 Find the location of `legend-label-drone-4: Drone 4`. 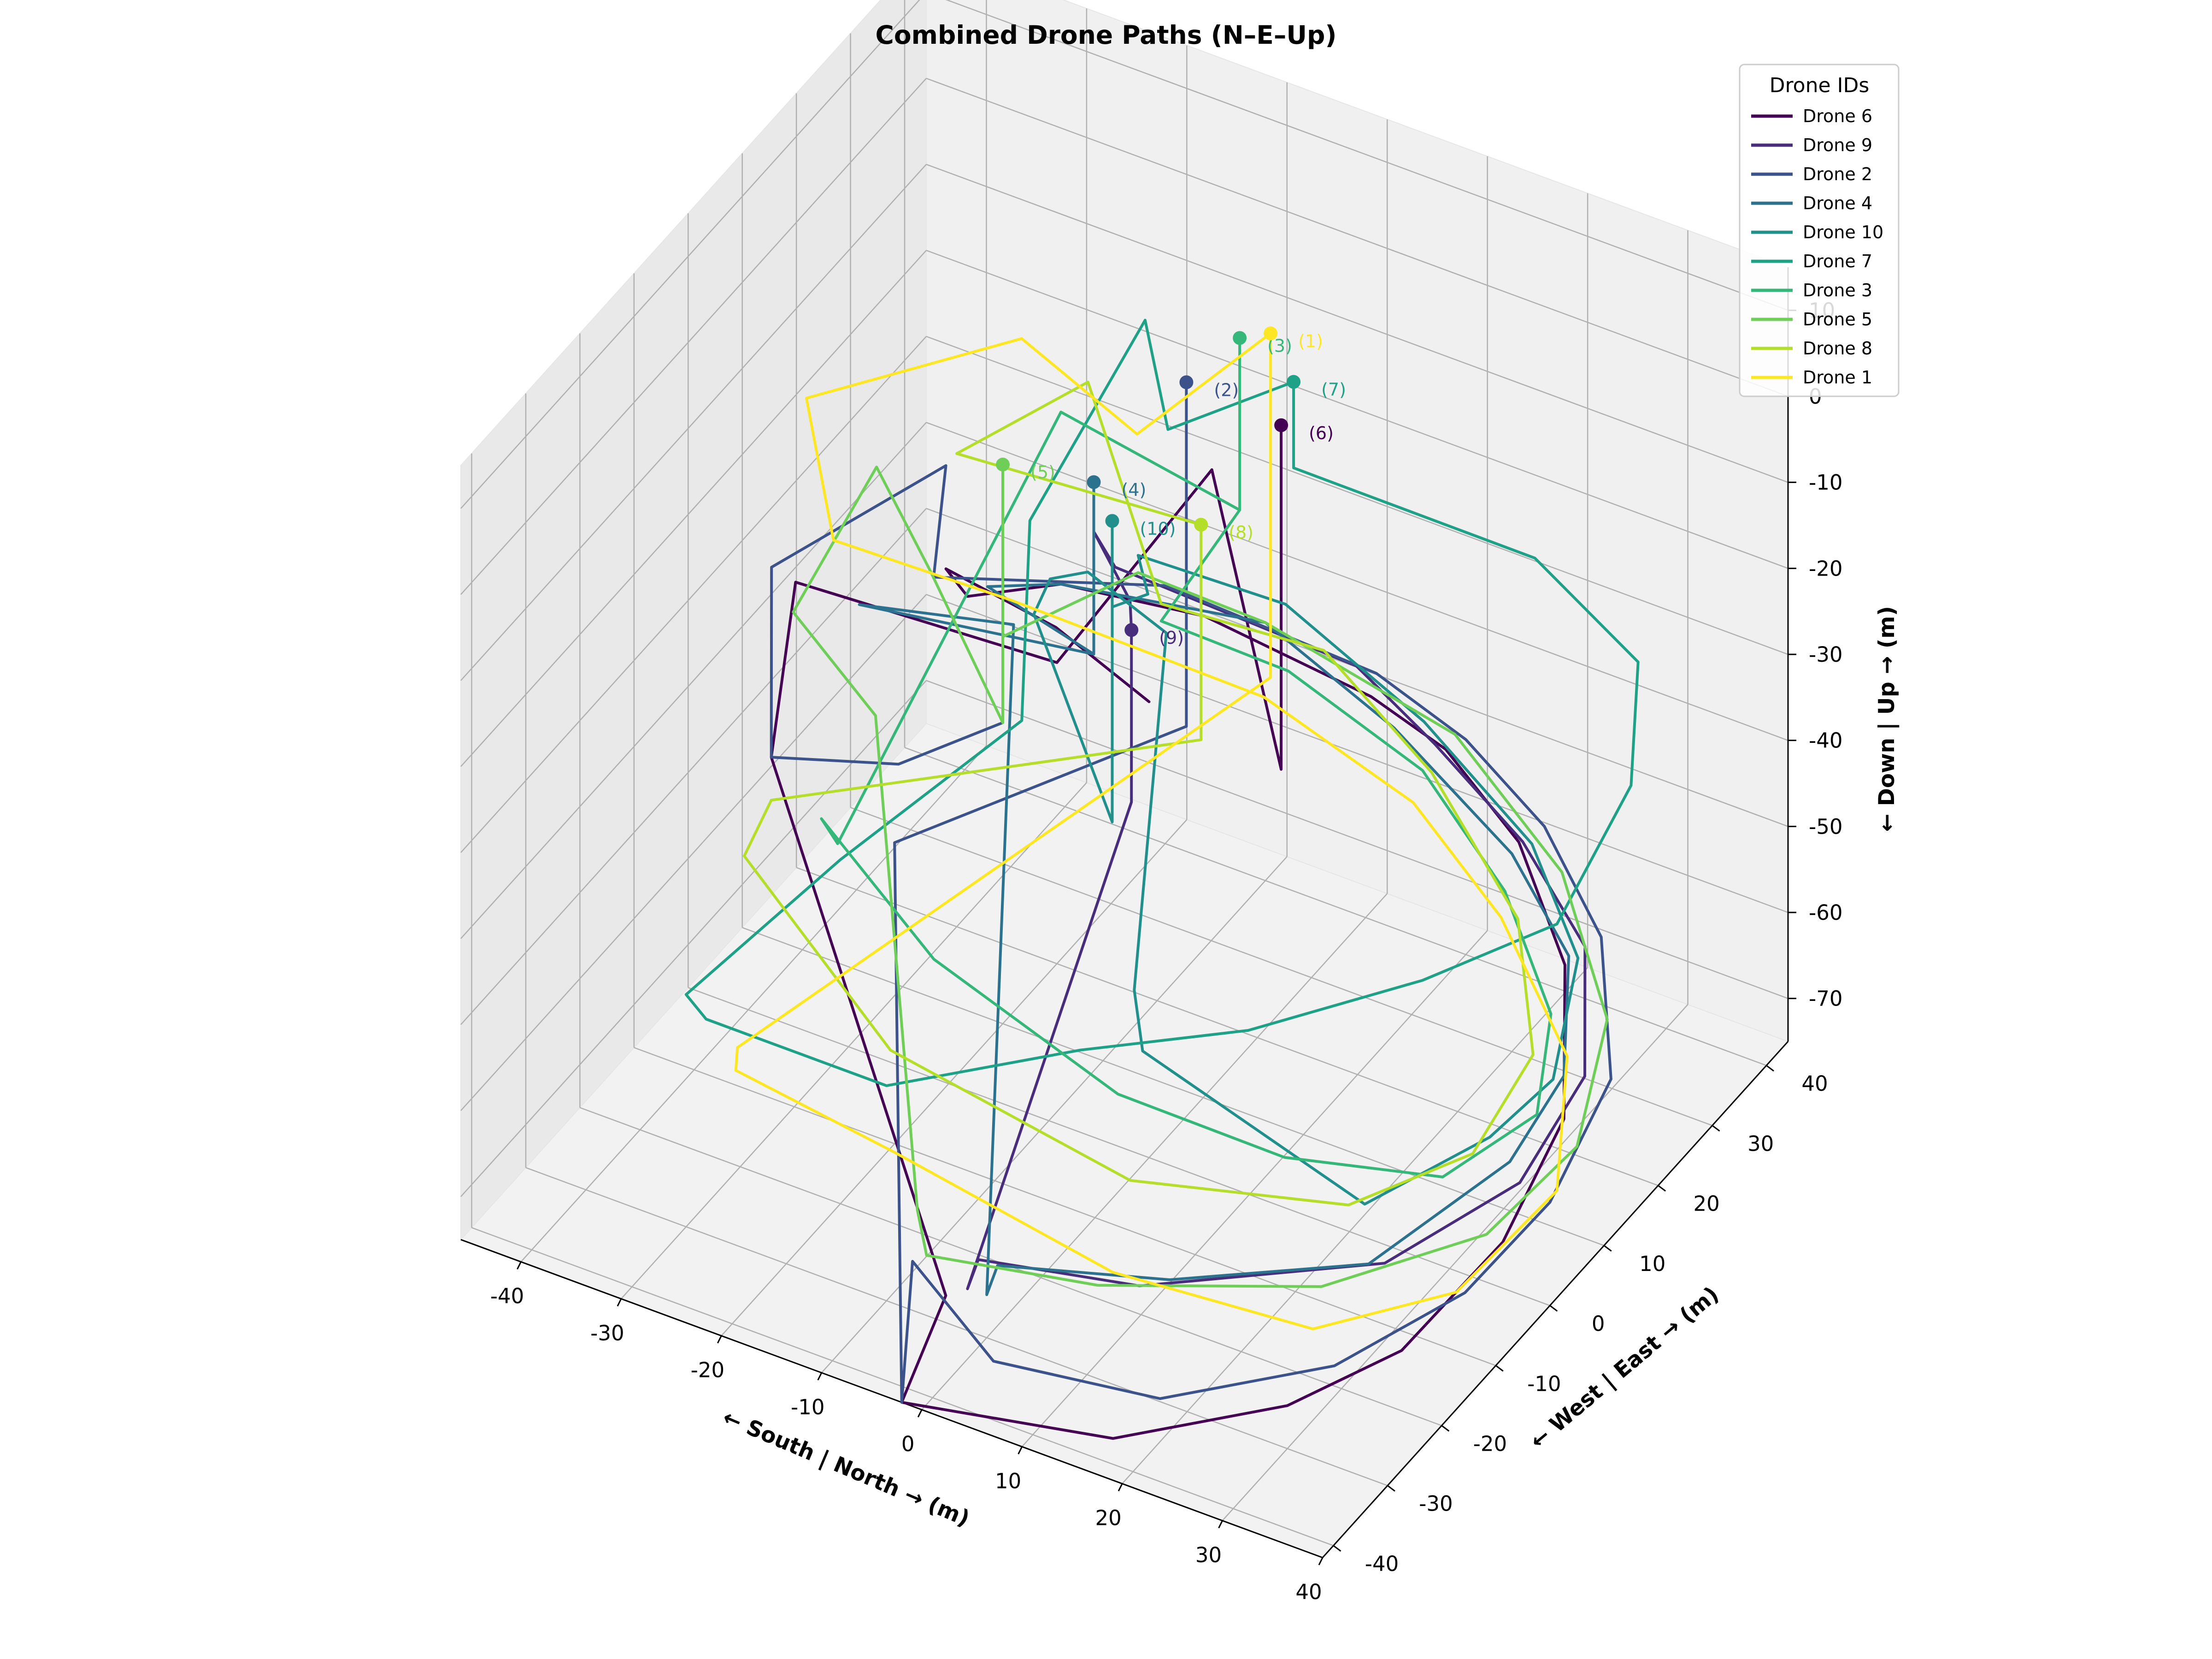

legend-label-drone-4: Drone 4 is located at coordinates (1837, 203).